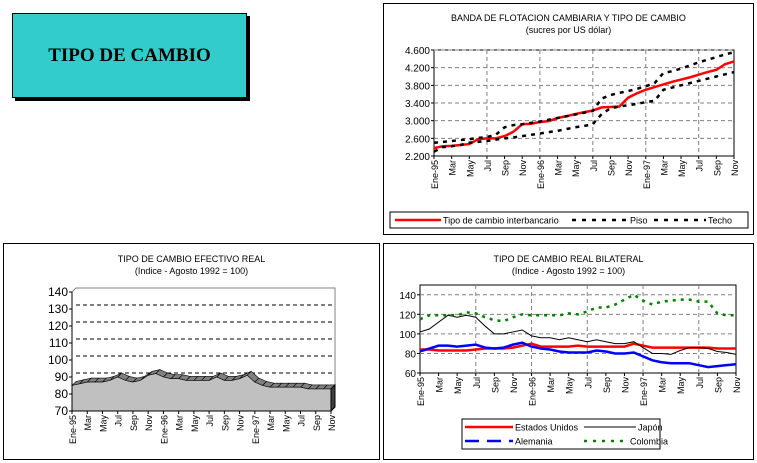  I want to click on chart-subtitle: (sucres por US dólar), so click(568, 30).